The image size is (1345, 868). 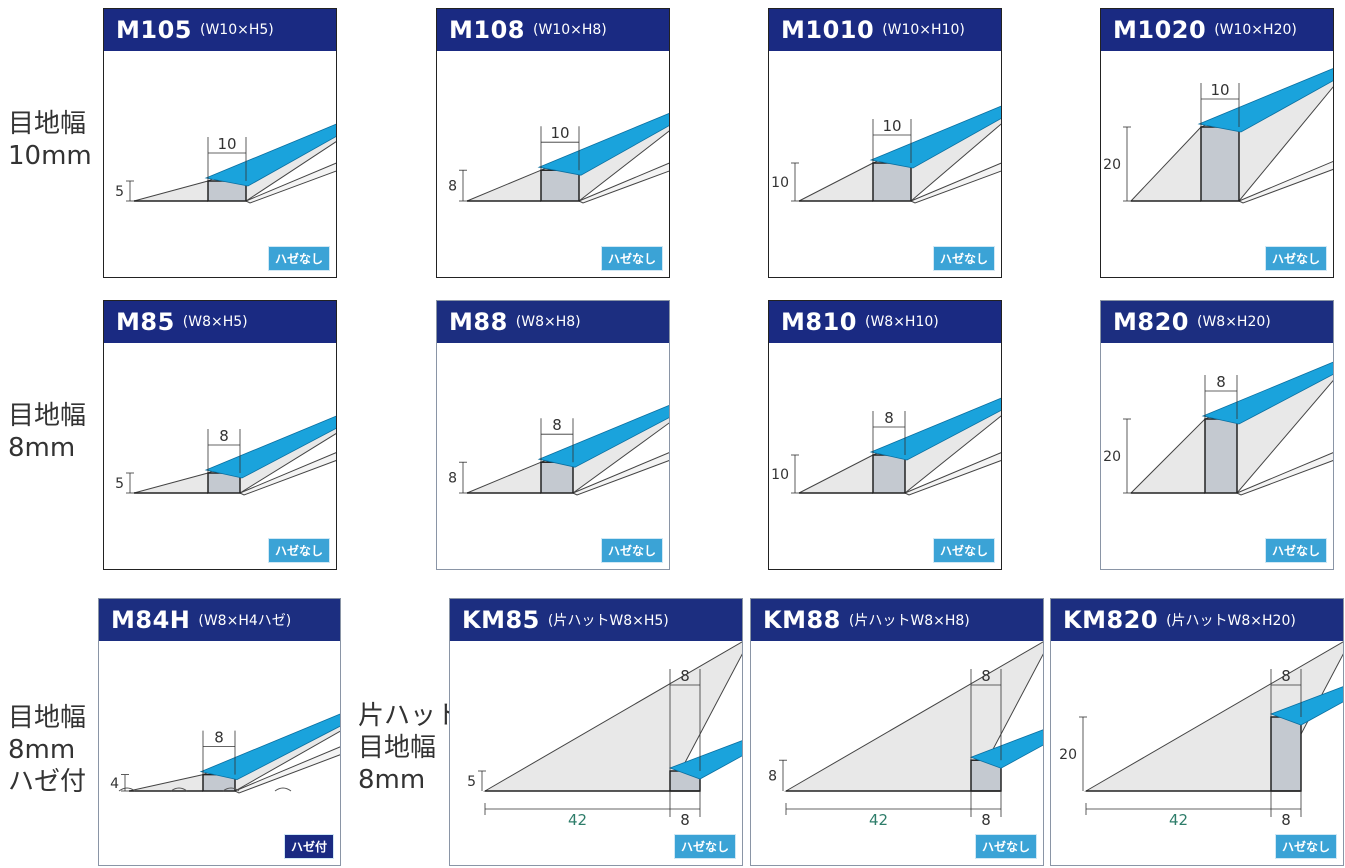 I want to click on model-name: KM85, so click(x=501, y=620).